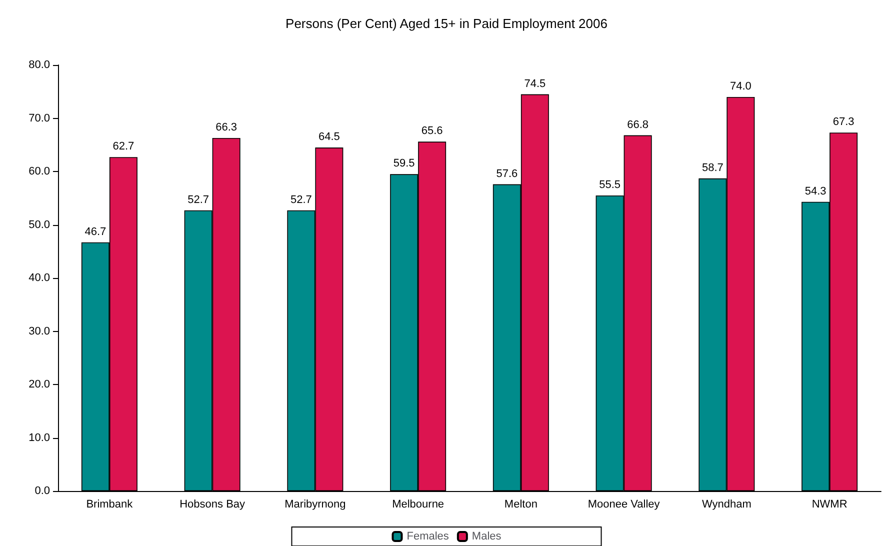 The image size is (893, 546). I want to click on x-tick-label: Moonee Valley, so click(624, 504).